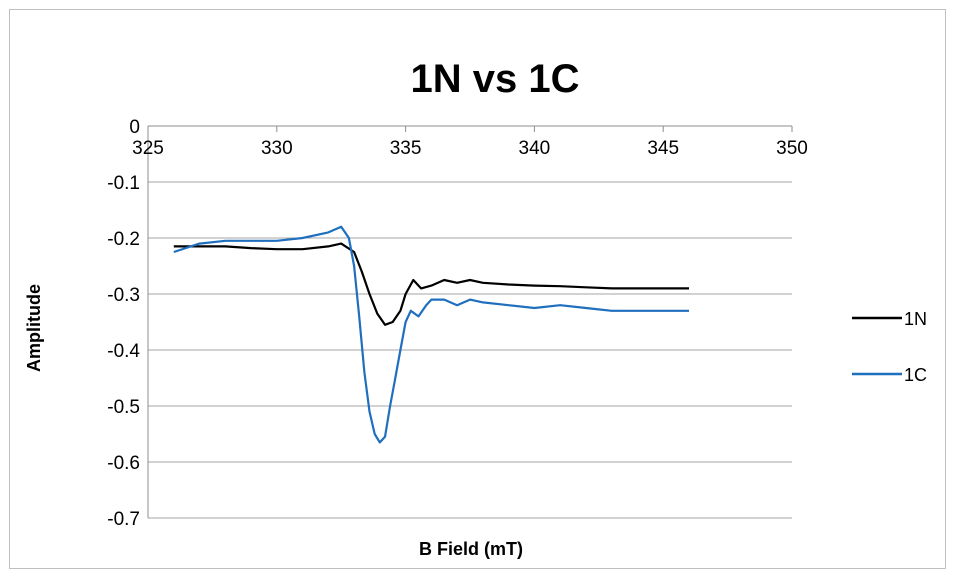 The height and width of the screenshot is (580, 956). I want to click on y-axis-label: Amplitude, so click(34, 328).